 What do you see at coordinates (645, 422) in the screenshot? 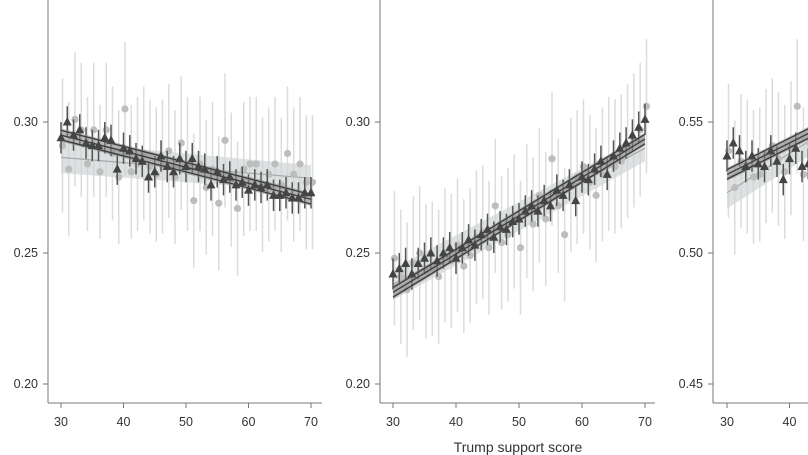
I see `x-tick-label: 70` at bounding box center [645, 422].